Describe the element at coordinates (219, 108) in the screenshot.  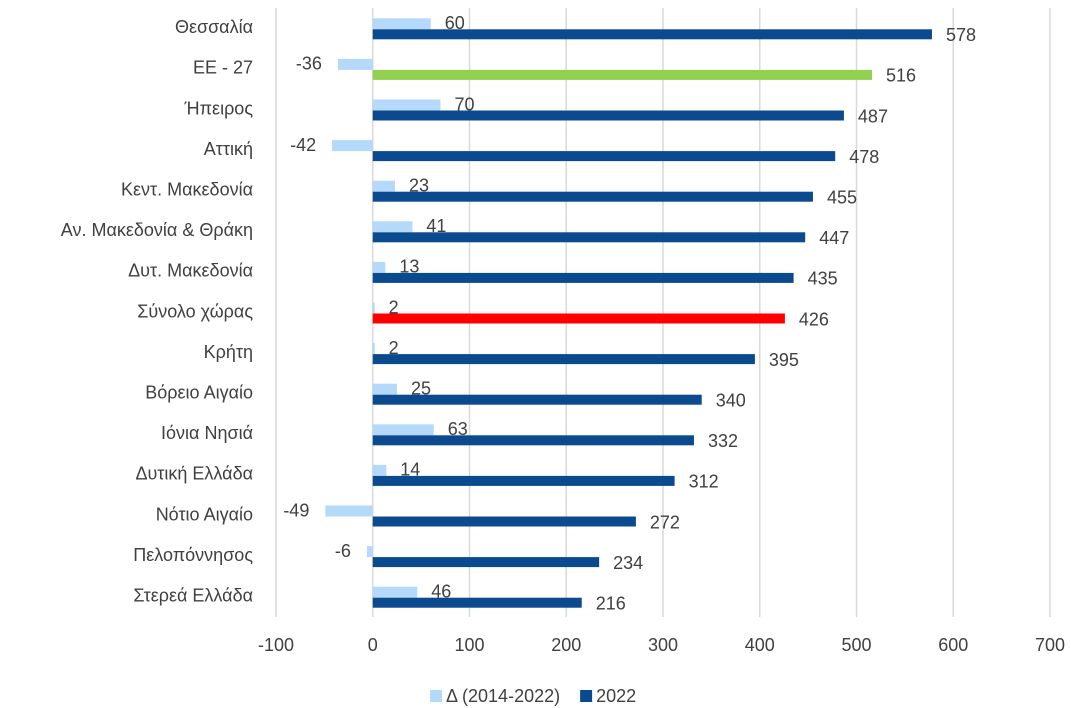
I see `category-label: Ήπειρος` at that location.